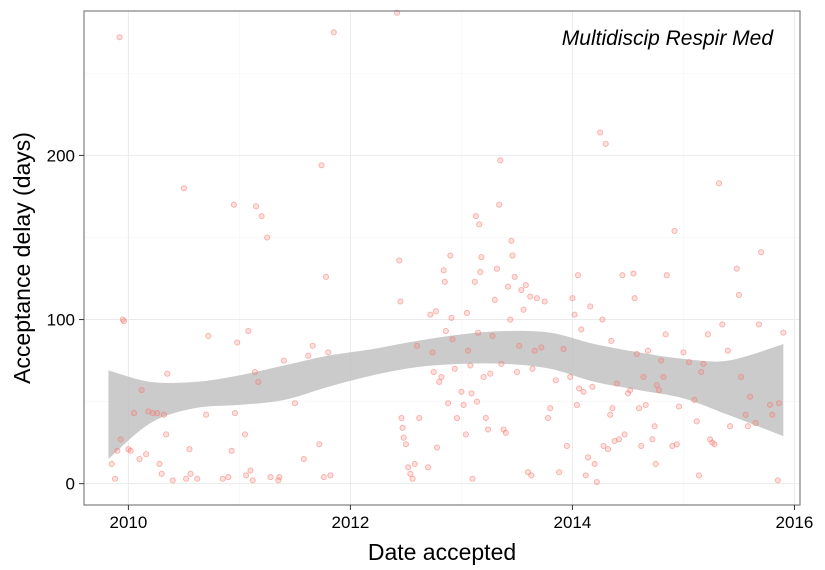  What do you see at coordinates (22, 258) in the screenshot?
I see `y-axis-title: Acceptance delay (days)` at bounding box center [22, 258].